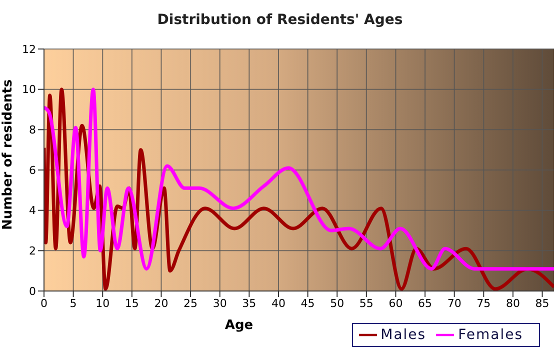  What do you see at coordinates (219, 303) in the screenshot?
I see `x-tick-label: 30` at bounding box center [219, 303].